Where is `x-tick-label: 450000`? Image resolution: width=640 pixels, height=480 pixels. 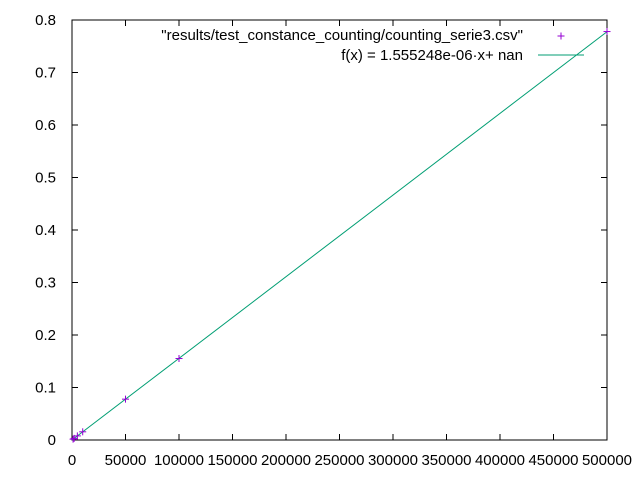
x-tick-label: 450000 is located at coordinates (553, 460).